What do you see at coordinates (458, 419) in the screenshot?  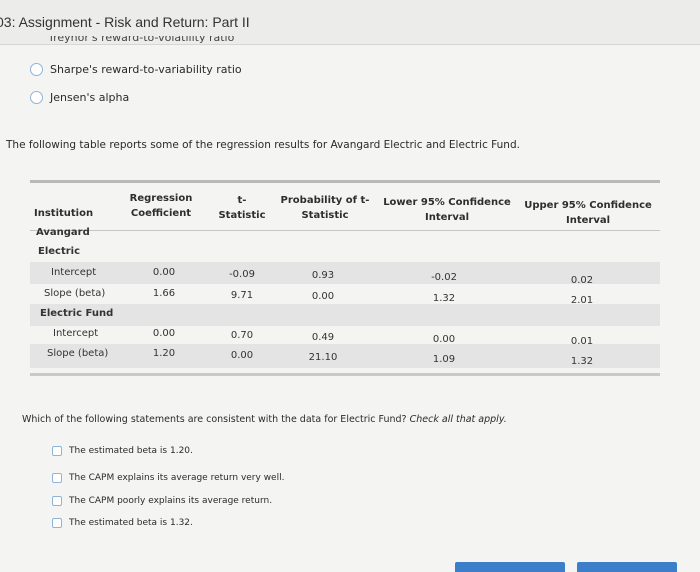 I see `question-hint: Check all that apply.` at bounding box center [458, 419].